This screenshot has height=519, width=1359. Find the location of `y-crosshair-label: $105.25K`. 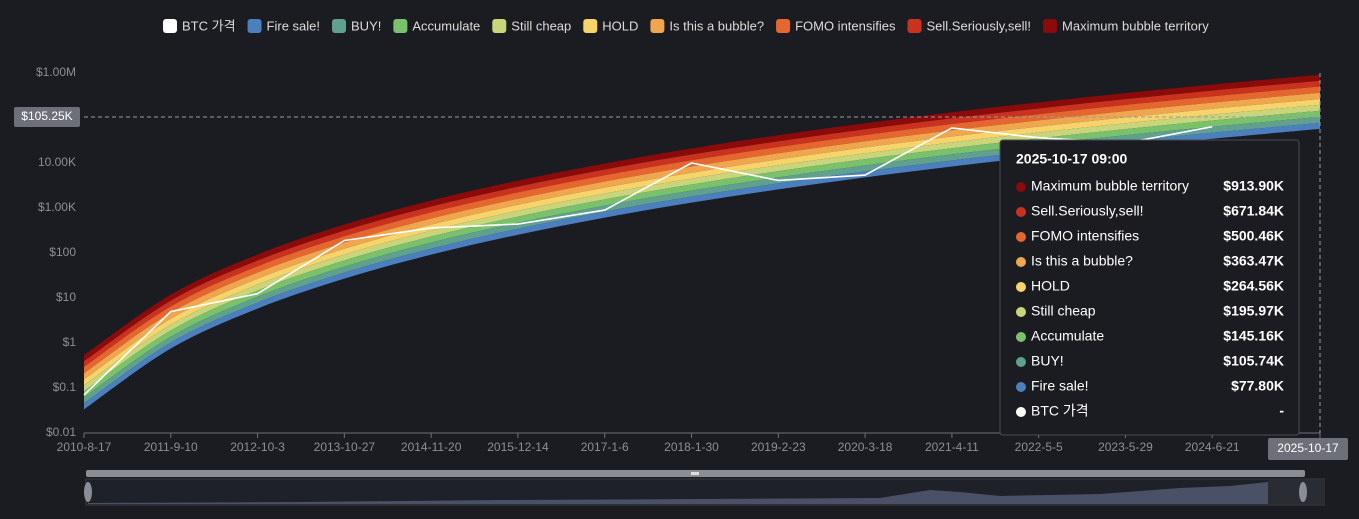

y-crosshair-label: $105.25K is located at coordinates (46, 116).